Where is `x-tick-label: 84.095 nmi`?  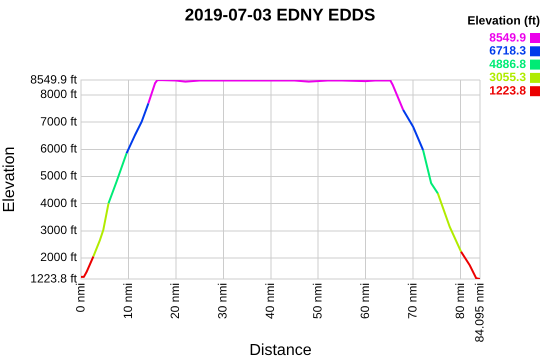
x-tick-label: 84.095 nmi is located at coordinates (479, 312).